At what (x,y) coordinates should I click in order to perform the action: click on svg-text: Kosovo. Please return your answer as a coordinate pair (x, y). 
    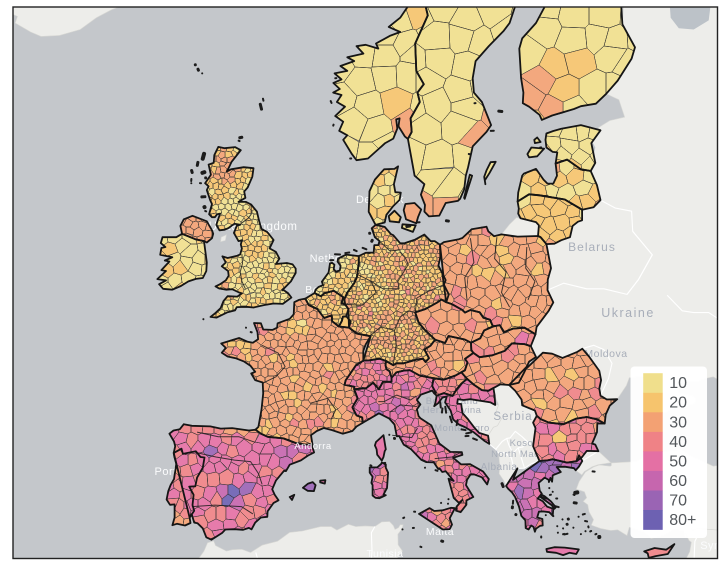
    Looking at the image, I should click on (527, 443).